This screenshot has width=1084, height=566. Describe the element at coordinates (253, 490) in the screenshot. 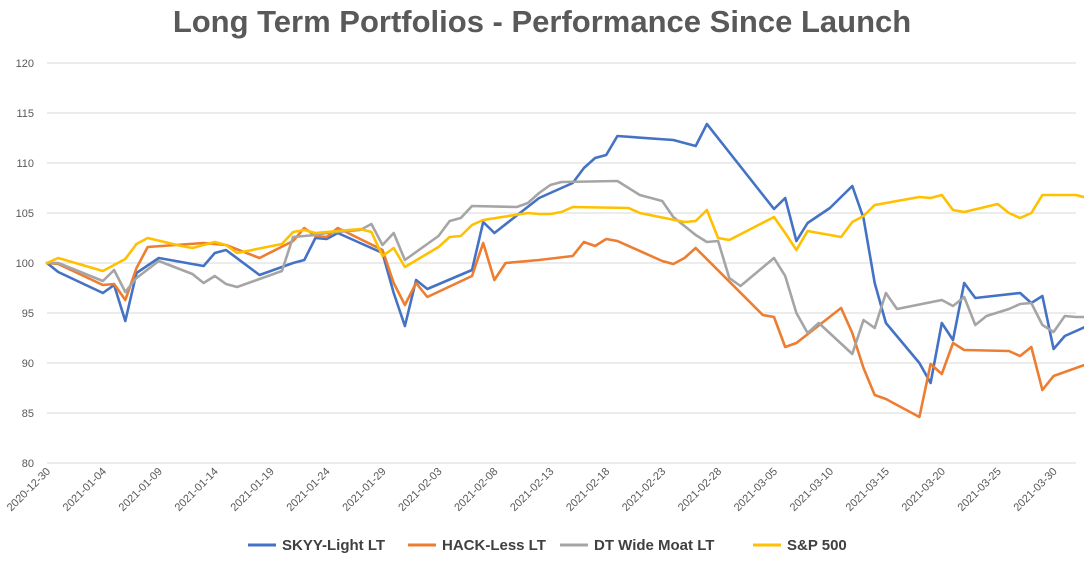

I see `x-tick-label: 2021-01-19` at that location.